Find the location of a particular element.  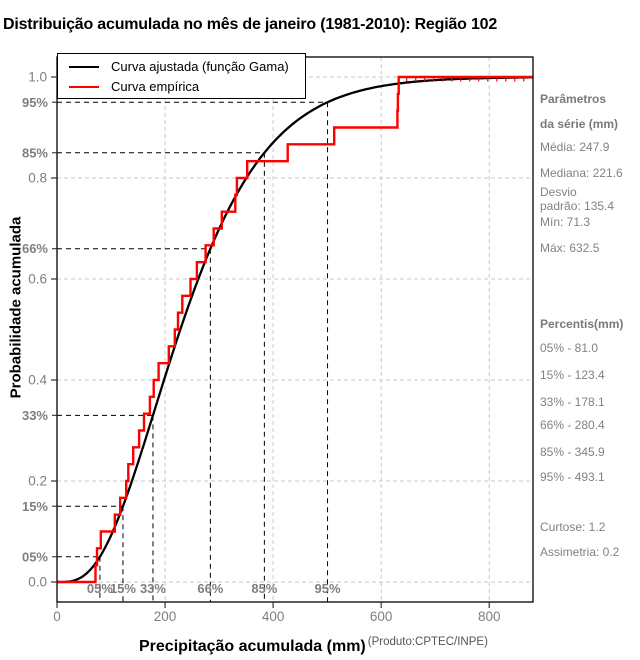

stat-media: Média: 247.9 is located at coordinates (575, 147).